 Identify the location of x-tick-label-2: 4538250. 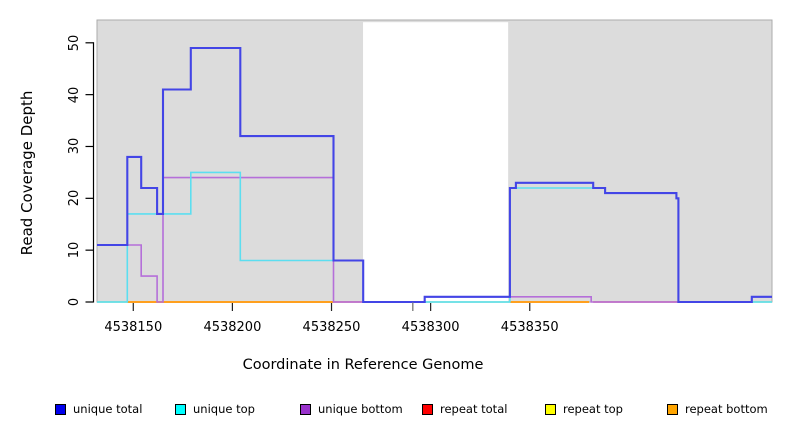
(331, 327).